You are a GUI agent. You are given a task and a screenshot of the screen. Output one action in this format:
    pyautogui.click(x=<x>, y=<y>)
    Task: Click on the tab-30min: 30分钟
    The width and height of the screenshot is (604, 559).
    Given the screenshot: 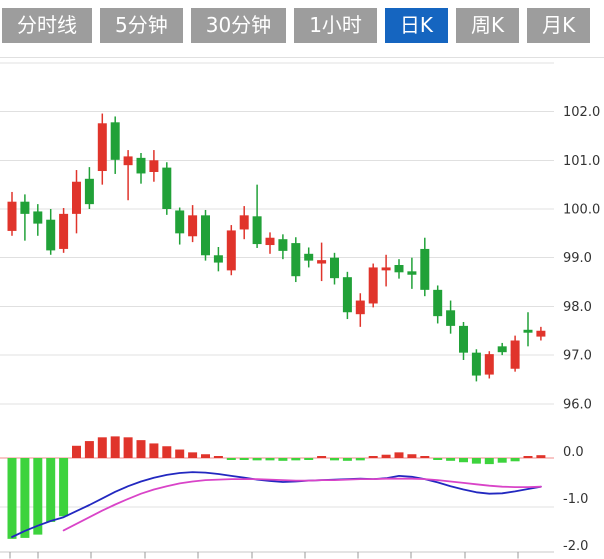 What is the action you would take?
    pyautogui.click(x=238, y=25)
    